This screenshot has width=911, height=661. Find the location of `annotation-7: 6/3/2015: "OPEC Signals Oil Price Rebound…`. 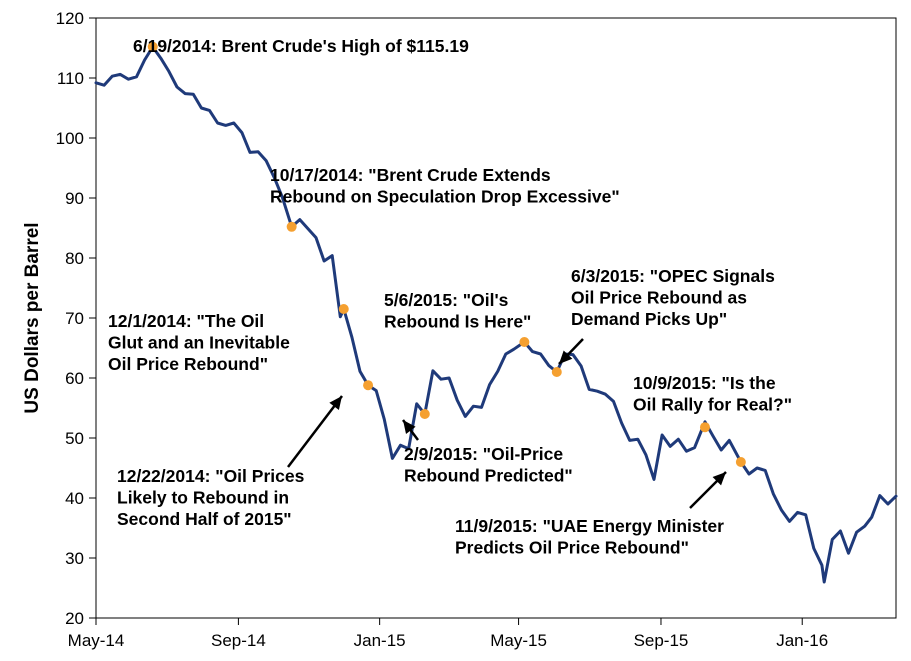

annotation-7: 6/3/2015: "OPEC Signals Oil Price Rebound… is located at coordinates (673, 297).